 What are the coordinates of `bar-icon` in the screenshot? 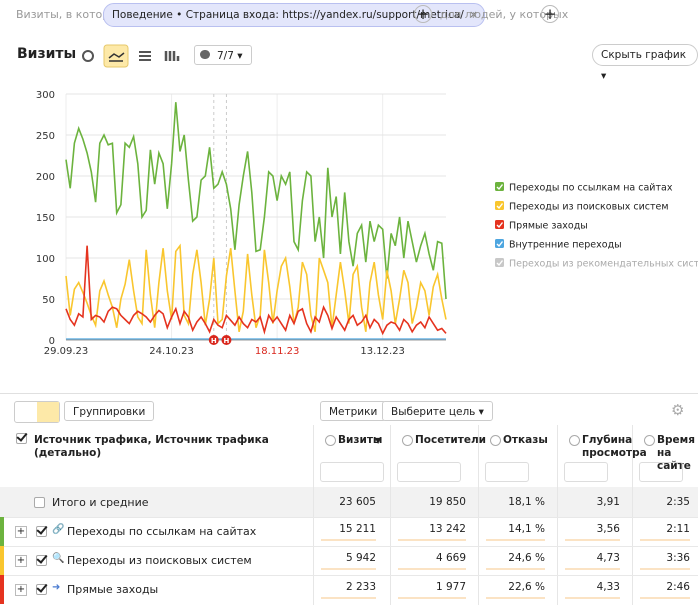 It's located at (172, 56).